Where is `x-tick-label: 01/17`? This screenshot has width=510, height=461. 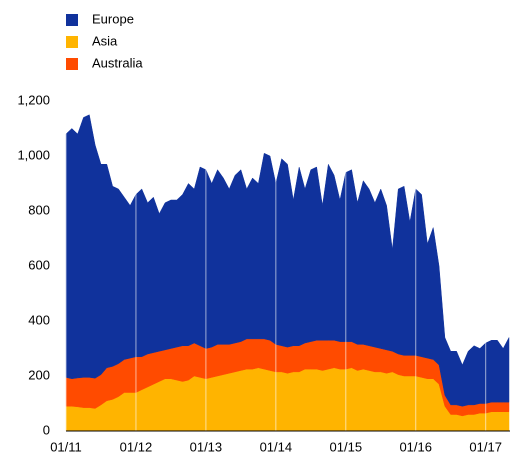 x-tick-label: 01/17 is located at coordinates (485, 446).